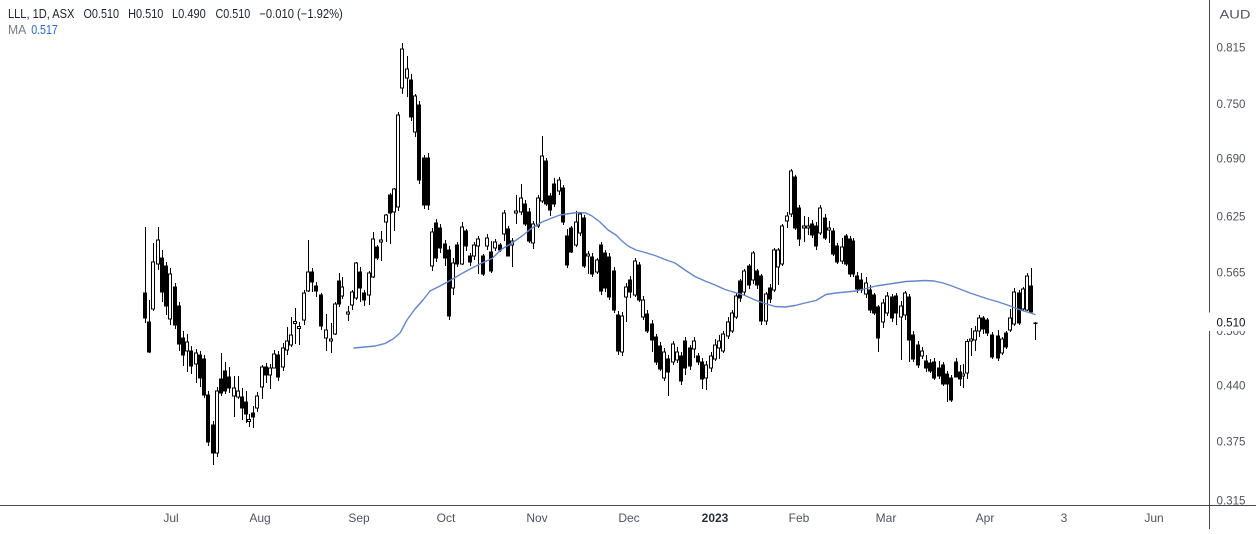 Image resolution: width=1256 pixels, height=534 pixels. What do you see at coordinates (536, 518) in the screenshot?
I see `svg-text: Nov` at bounding box center [536, 518].